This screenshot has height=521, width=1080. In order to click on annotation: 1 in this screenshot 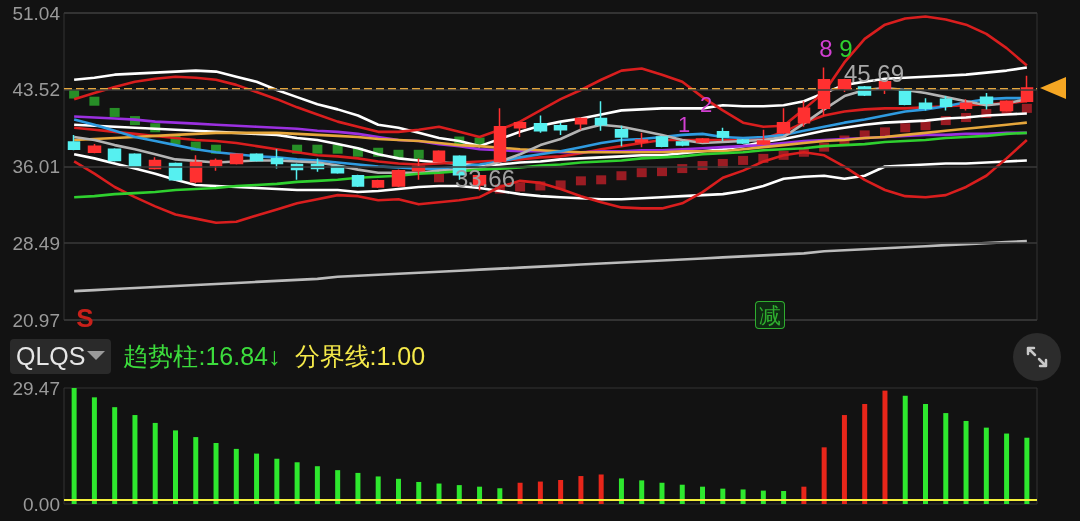, I will do `click(684, 124)`.